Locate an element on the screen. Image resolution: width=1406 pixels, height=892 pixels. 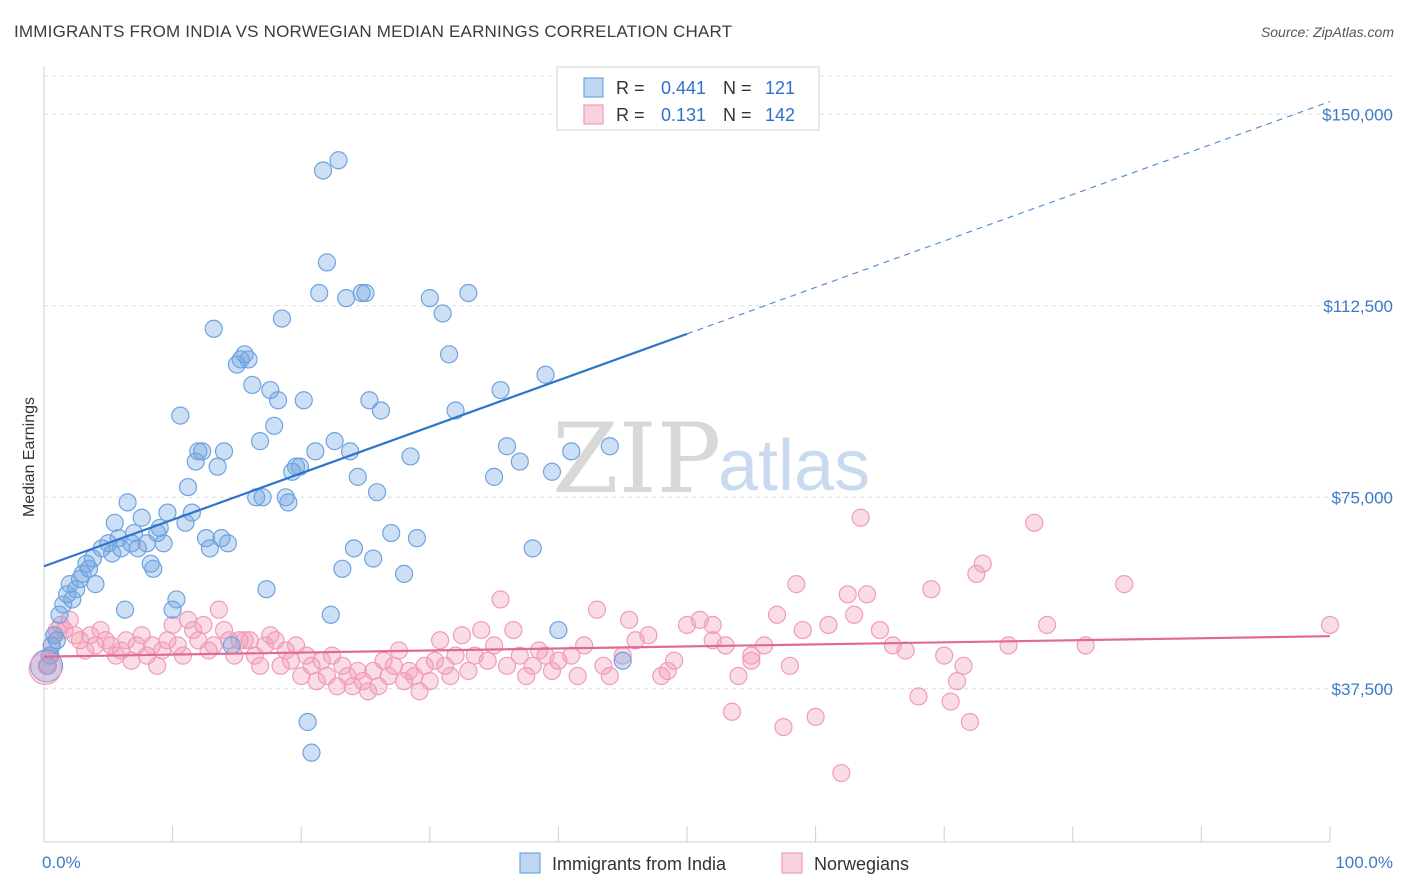
legend-bottom-swatch is located at coordinates (792, 863).